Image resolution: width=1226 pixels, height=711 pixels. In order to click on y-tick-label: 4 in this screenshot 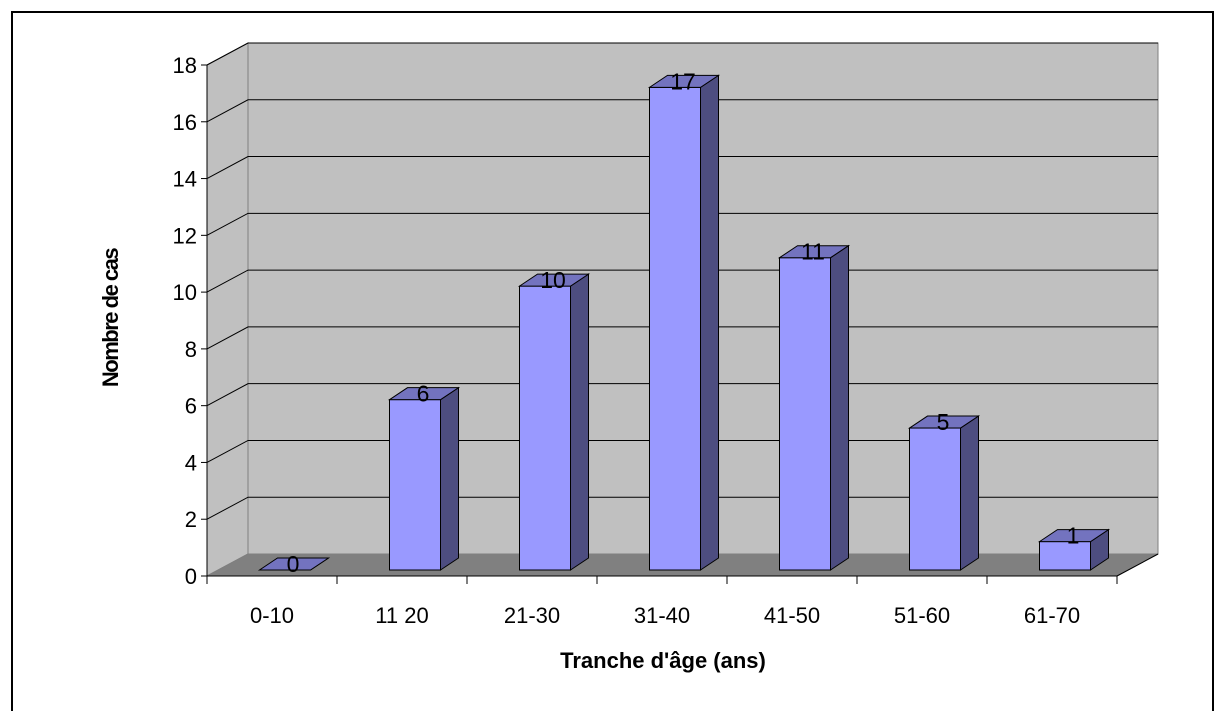, I will do `click(191, 462)`.